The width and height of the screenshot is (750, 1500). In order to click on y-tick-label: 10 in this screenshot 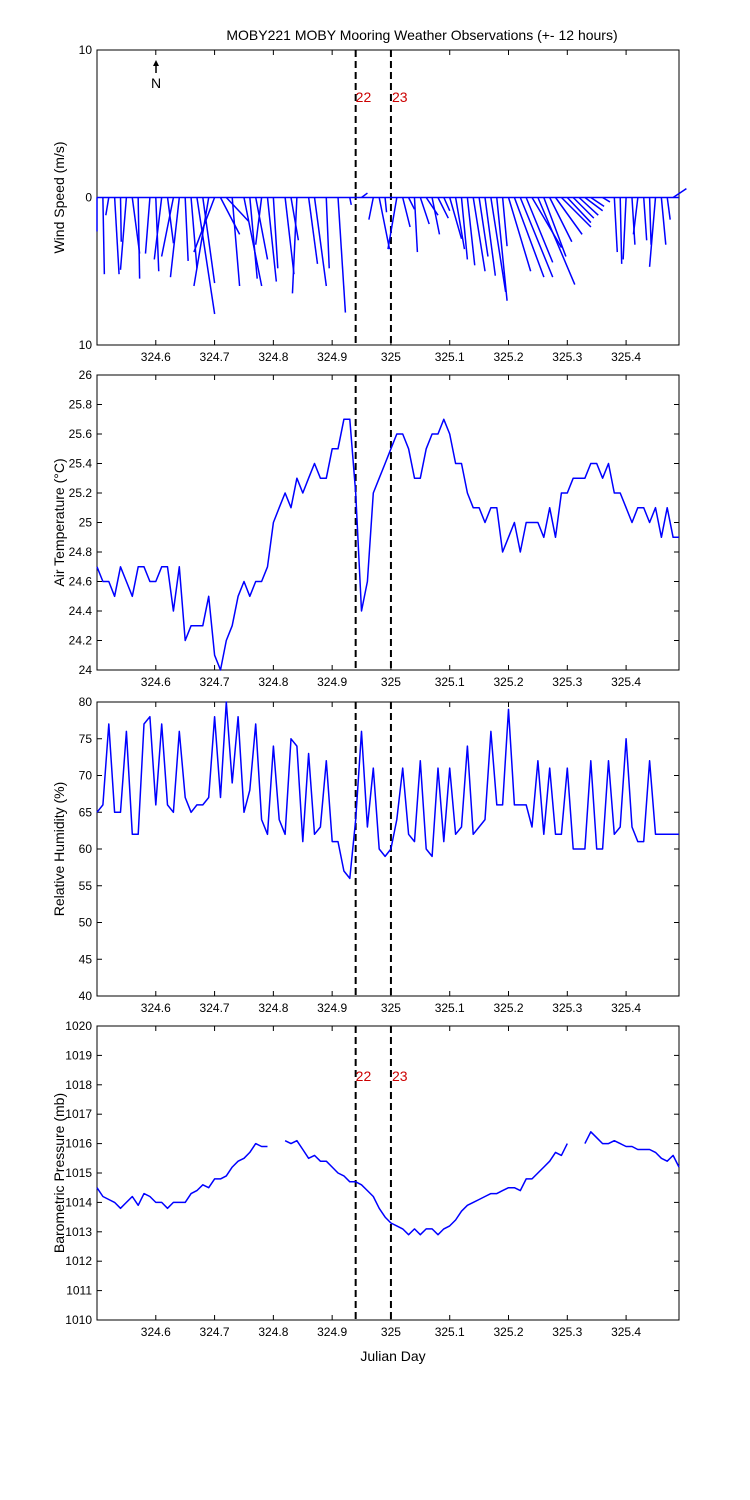, I will do `click(86, 50)`.